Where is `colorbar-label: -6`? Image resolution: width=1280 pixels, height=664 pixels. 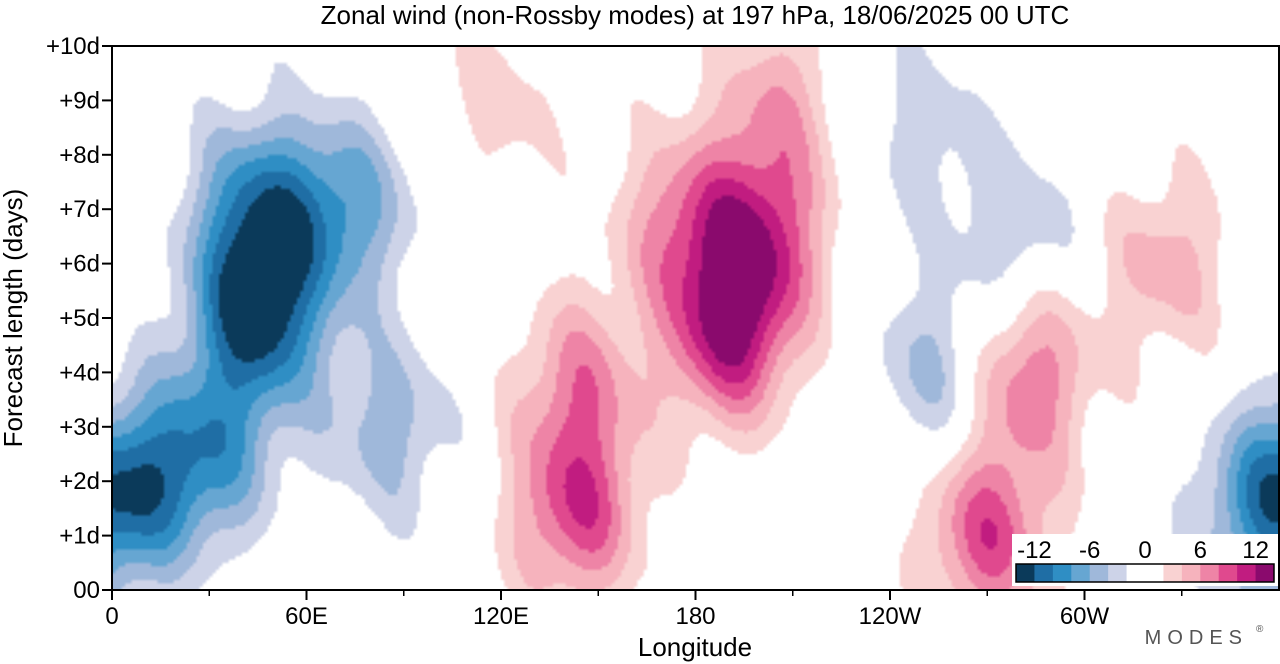
colorbar-label: -6 is located at coordinates (1089, 550).